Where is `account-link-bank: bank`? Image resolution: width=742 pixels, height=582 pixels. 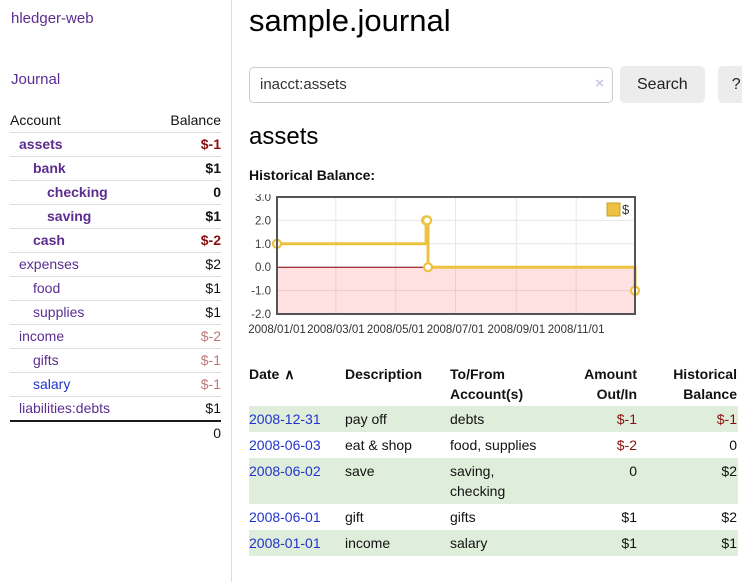 account-link-bank: bank is located at coordinates (49, 168).